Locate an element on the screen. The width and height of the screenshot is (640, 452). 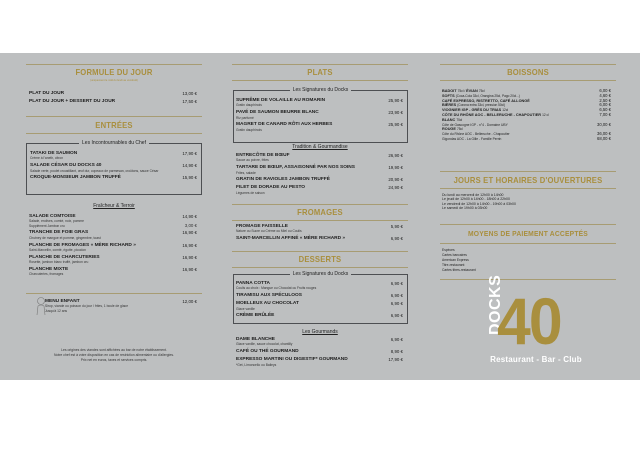
menu-item: PLAT DU JOUR 13,00 € is located at coordinates (113, 93).